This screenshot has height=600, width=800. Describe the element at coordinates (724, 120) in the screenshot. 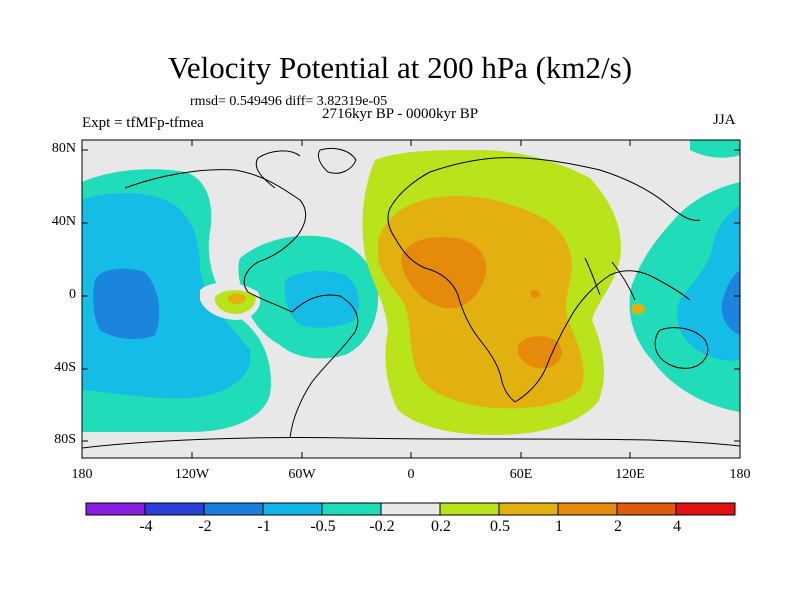

I see `season-label: JJA` at that location.